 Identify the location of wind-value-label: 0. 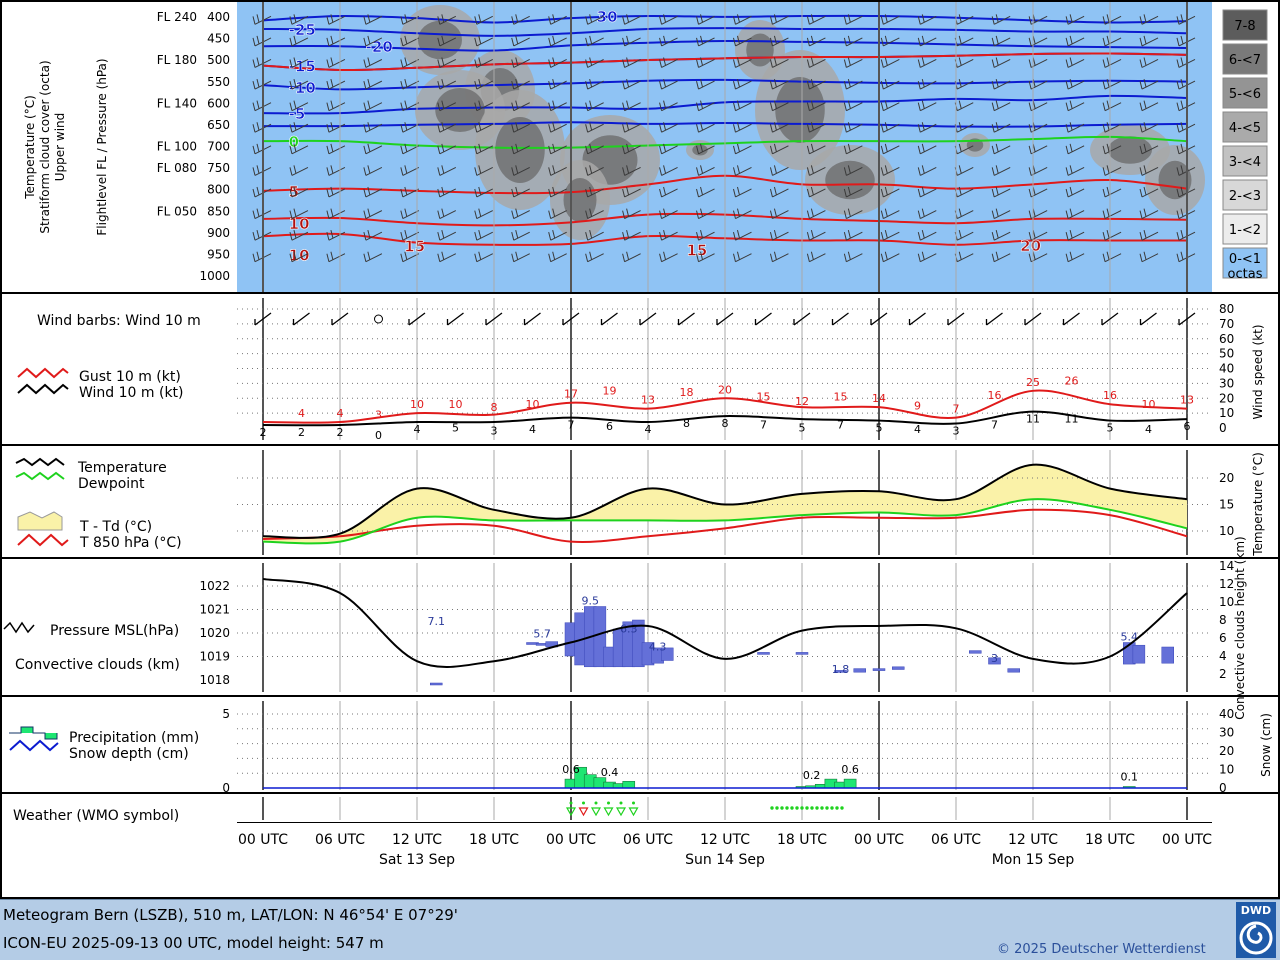
(378, 435).